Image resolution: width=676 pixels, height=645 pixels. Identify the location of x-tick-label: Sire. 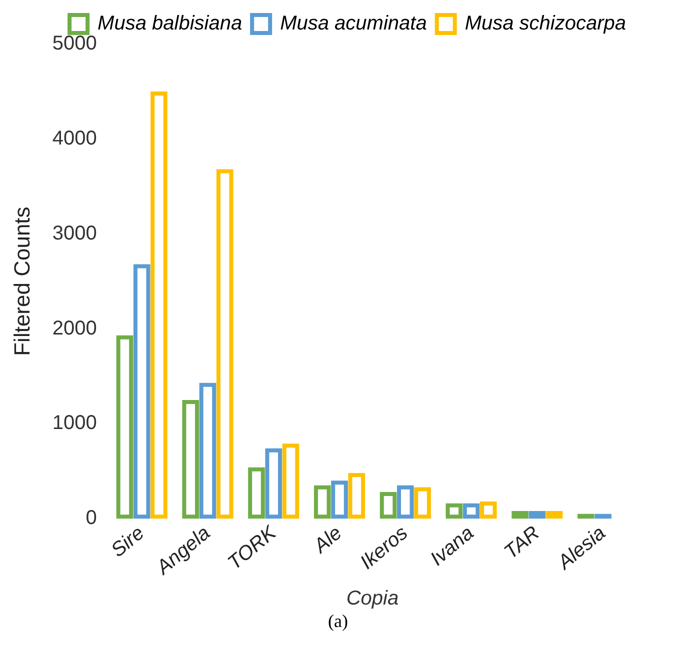
(128, 542).